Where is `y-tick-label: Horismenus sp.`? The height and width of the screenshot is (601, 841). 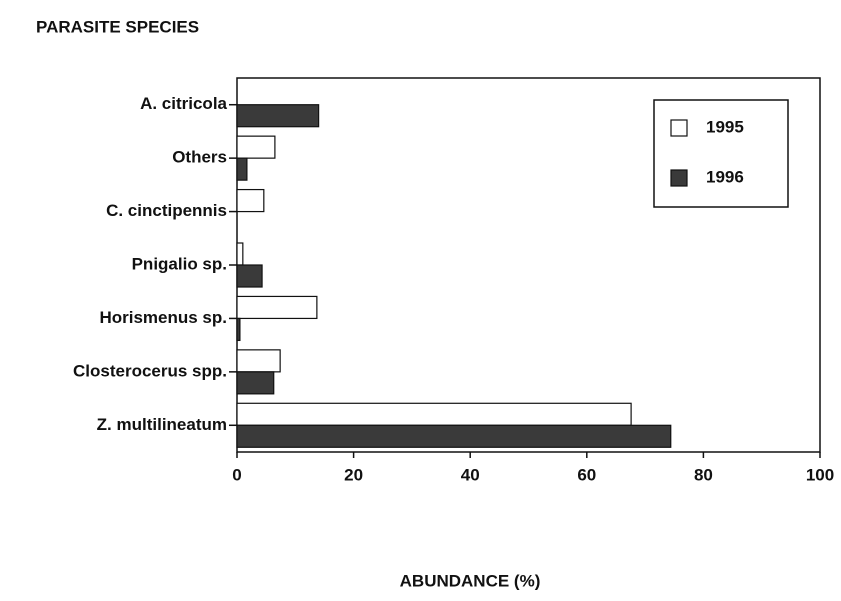
y-tick-label: Horismenus sp. is located at coordinates (163, 317).